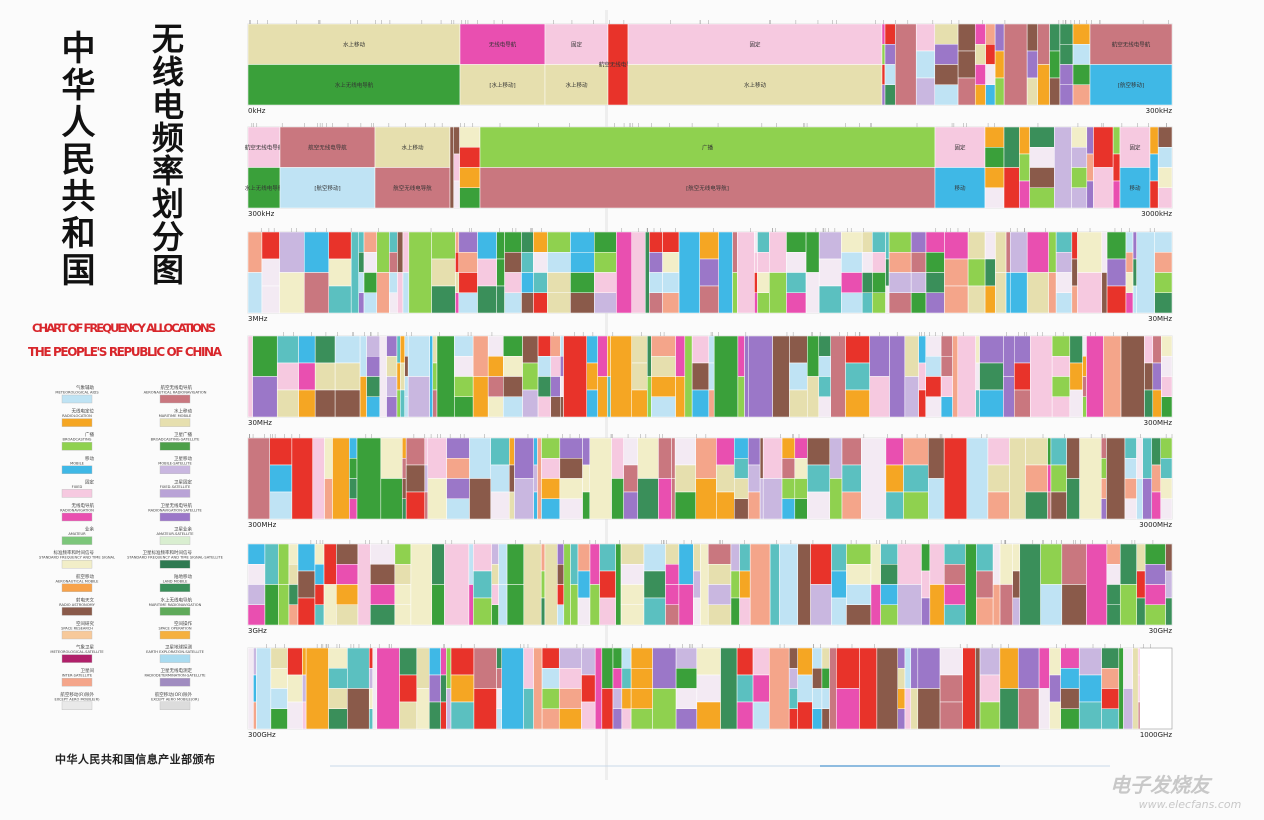 This screenshot has height=820, width=1264. Describe the element at coordinates (166, 154) in the screenshot. I see `subtitle-zh: 无线电频率划分图` at that location.